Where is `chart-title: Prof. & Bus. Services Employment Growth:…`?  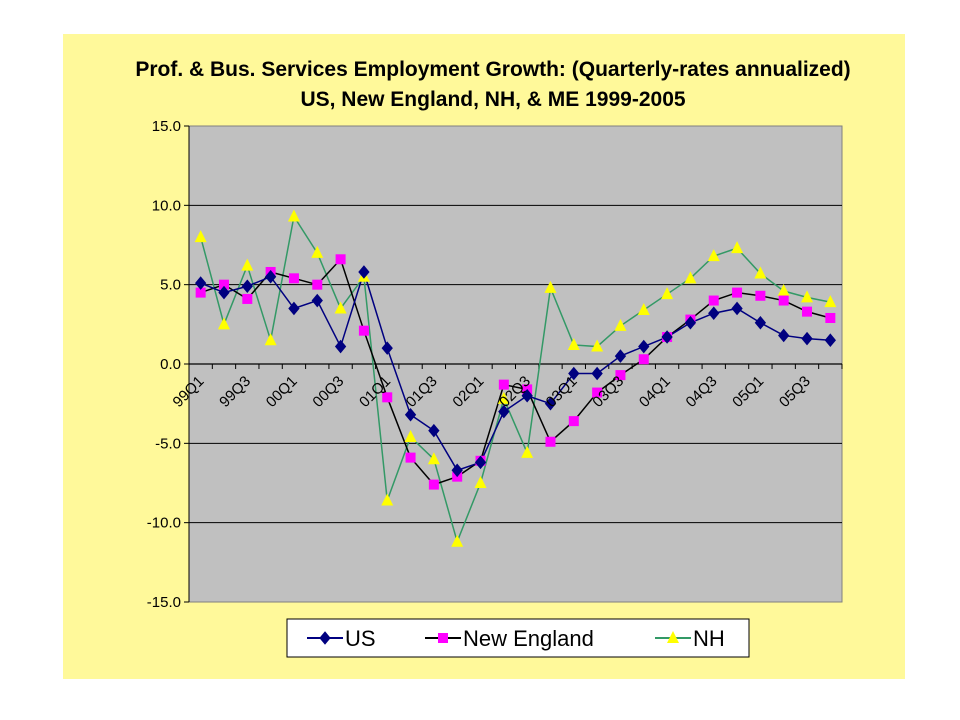
chart-title: Prof. & Bus. Services Employment Growth:… is located at coordinates (492, 69).